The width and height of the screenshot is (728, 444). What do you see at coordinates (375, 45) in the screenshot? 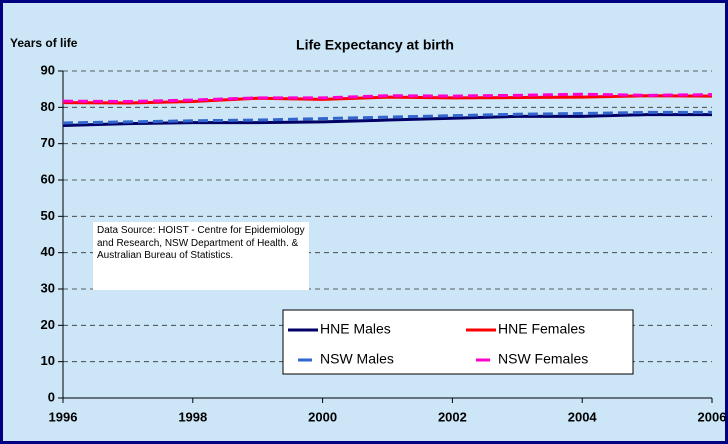
I see `chart-title: Life Expectancy at birth` at bounding box center [375, 45].